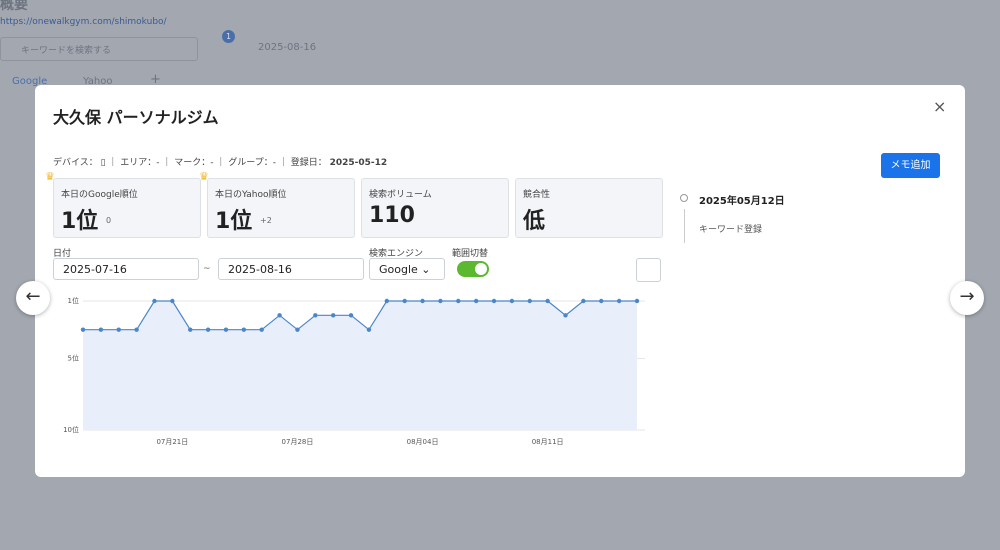  I want to click on card-label: 検索ボリューム, so click(400, 195).